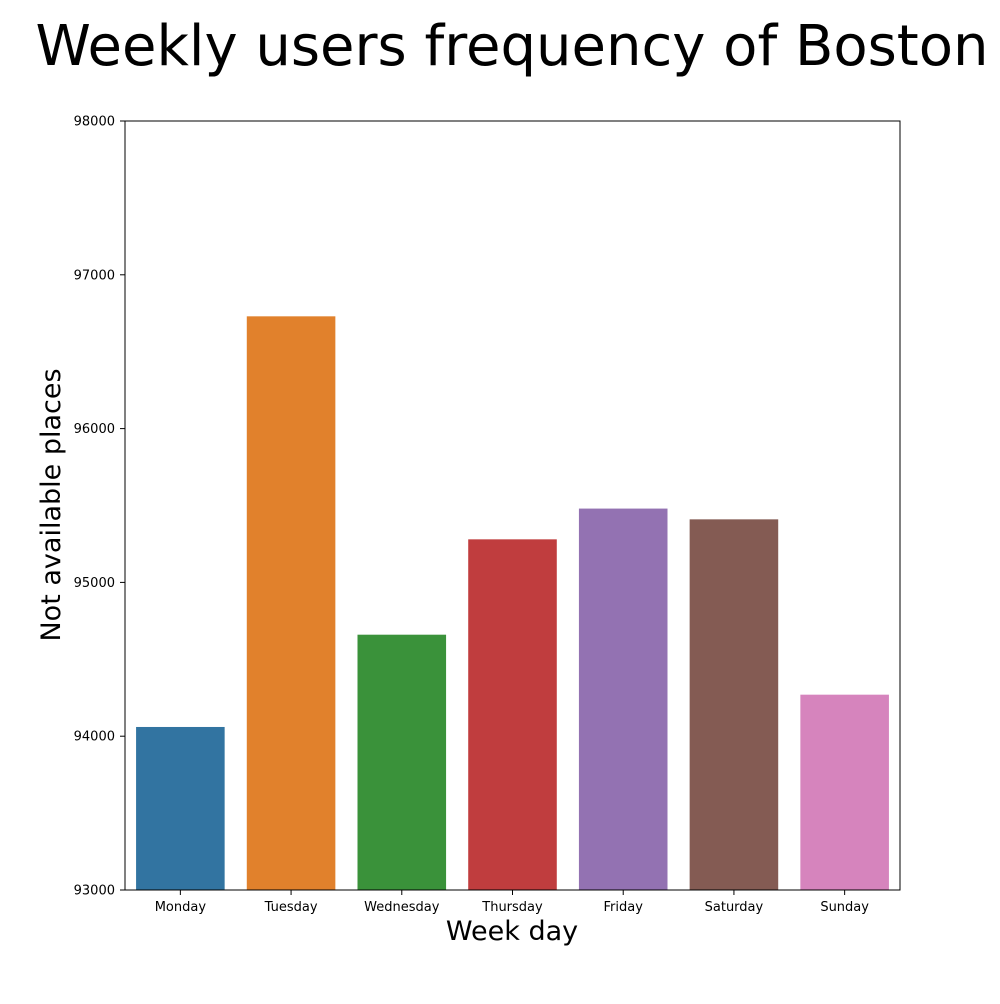  Describe the element at coordinates (180, 808) in the screenshot. I see `bar-monday` at that location.